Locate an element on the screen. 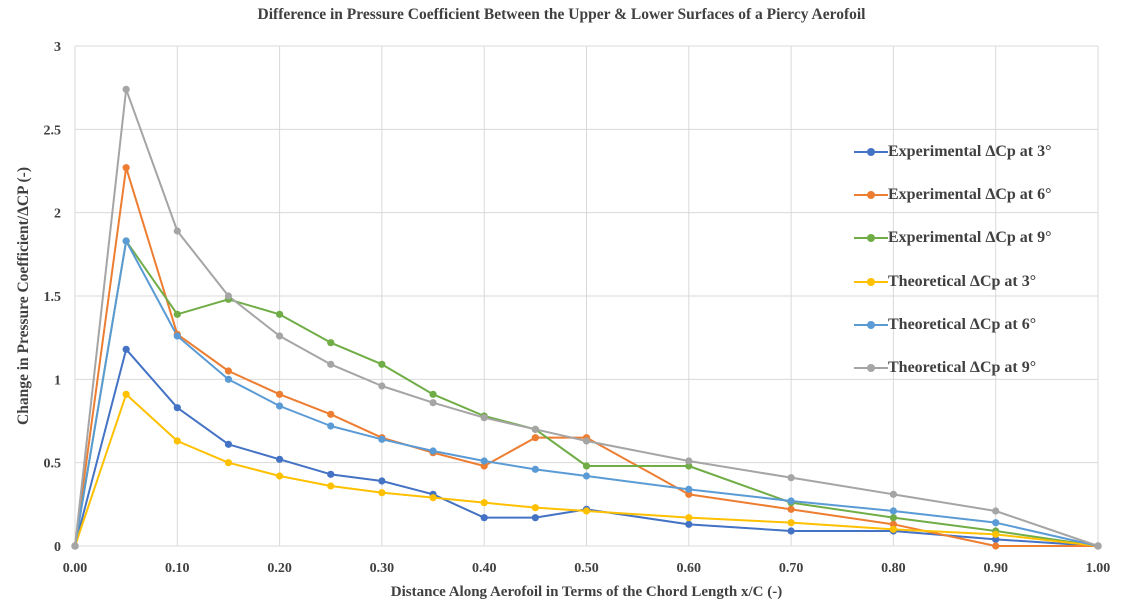 Image resolution: width=1123 pixels, height=613 pixels. legend-item: Theoretical ΔCp at 3° is located at coordinates (953, 281).